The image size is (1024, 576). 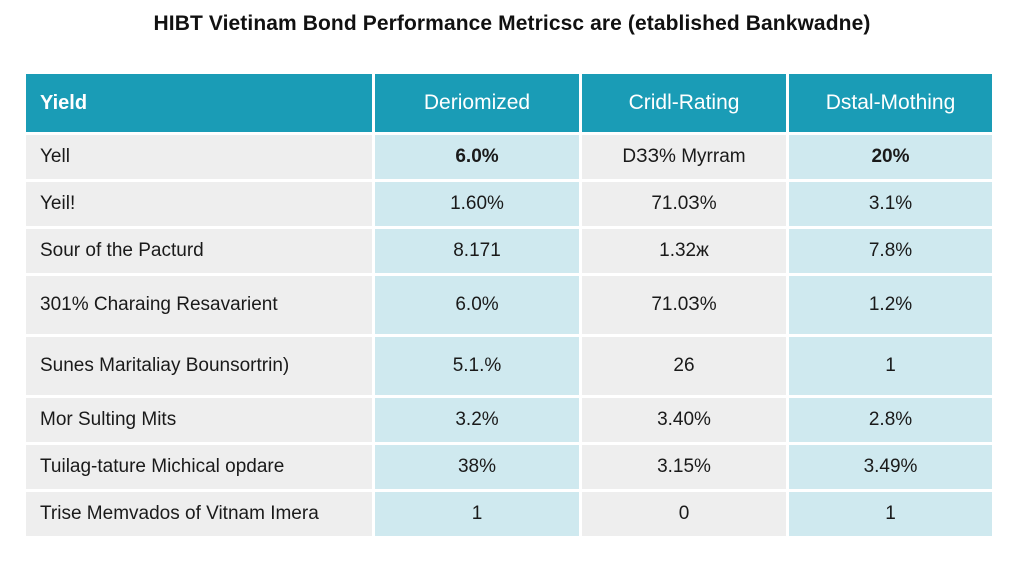 I want to click on row-label: Mor Sulting Mits, so click(x=199, y=418).